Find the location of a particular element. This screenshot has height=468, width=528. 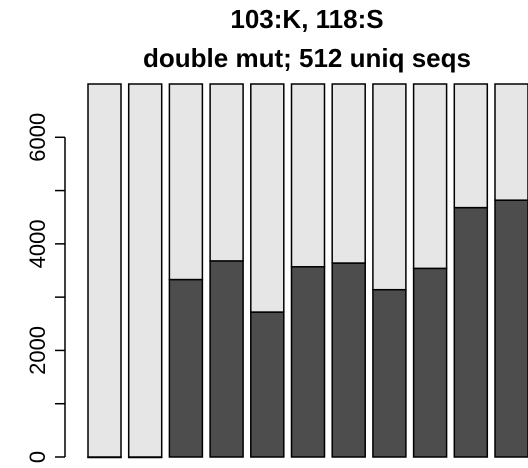

chart-subtitle: double mut; 512 uniq seqs is located at coordinates (307, 58).